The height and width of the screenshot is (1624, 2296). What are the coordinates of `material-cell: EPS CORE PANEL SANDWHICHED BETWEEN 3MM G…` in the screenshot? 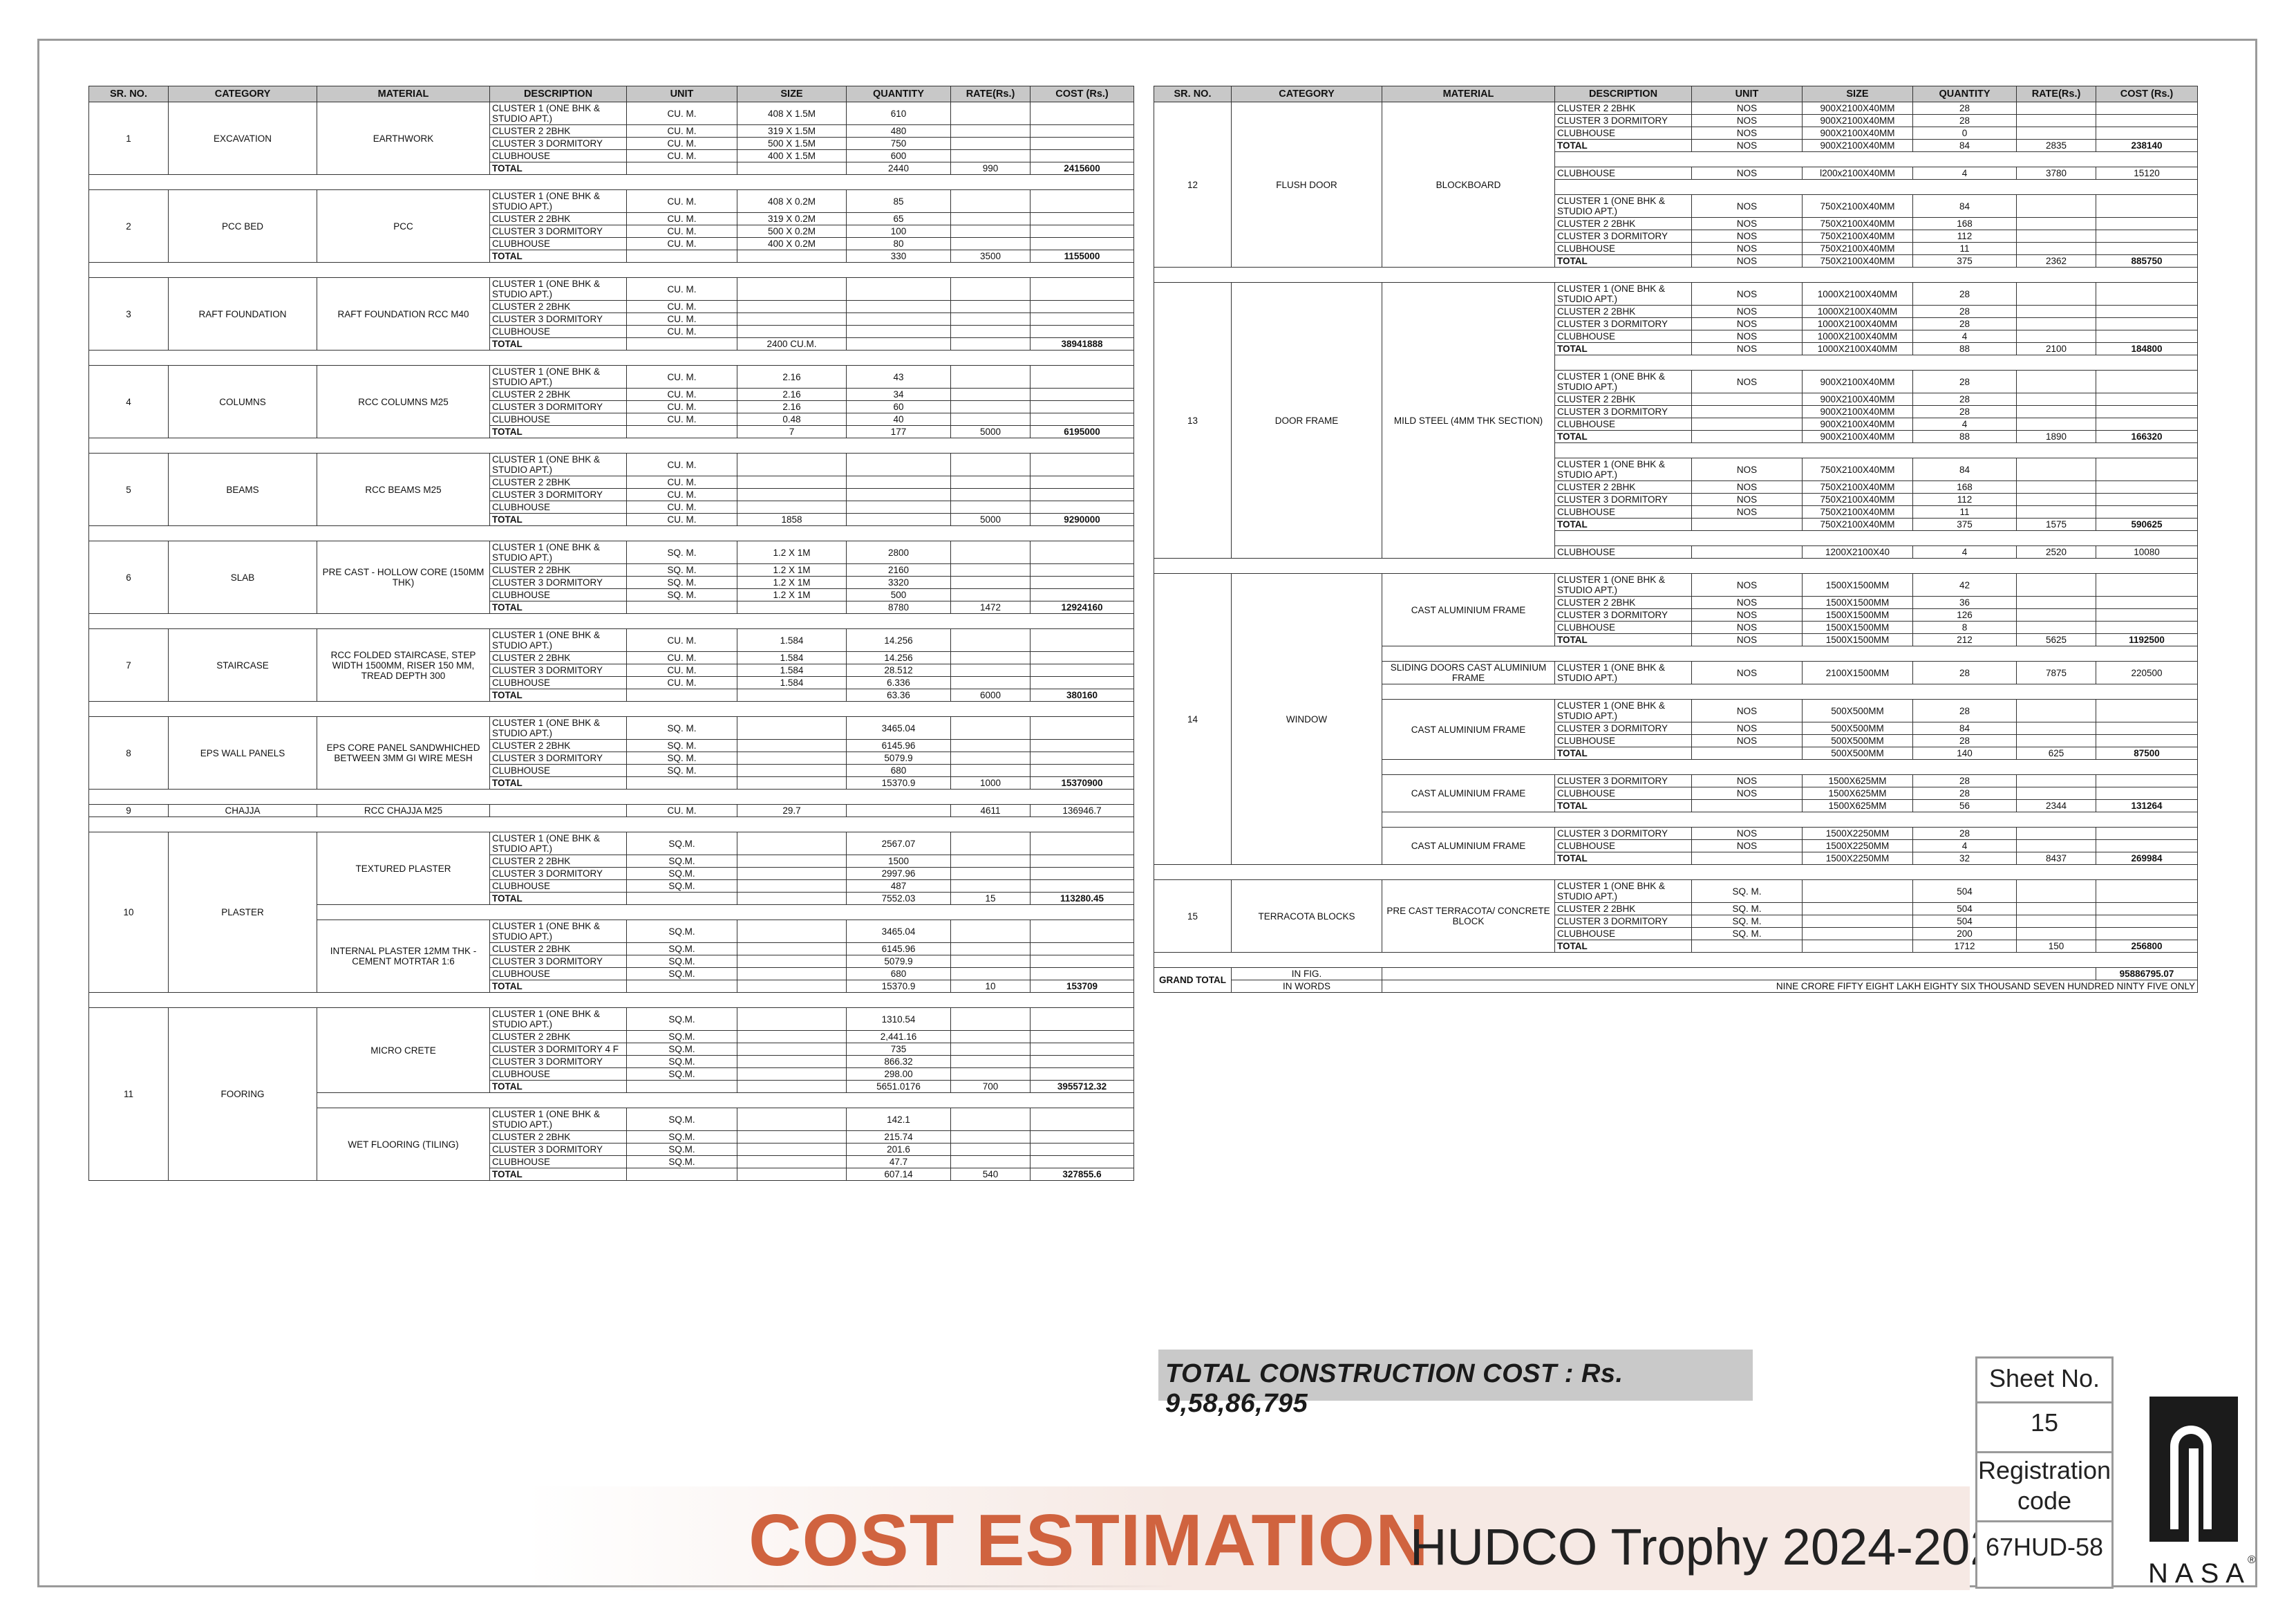 It's located at (404, 753).